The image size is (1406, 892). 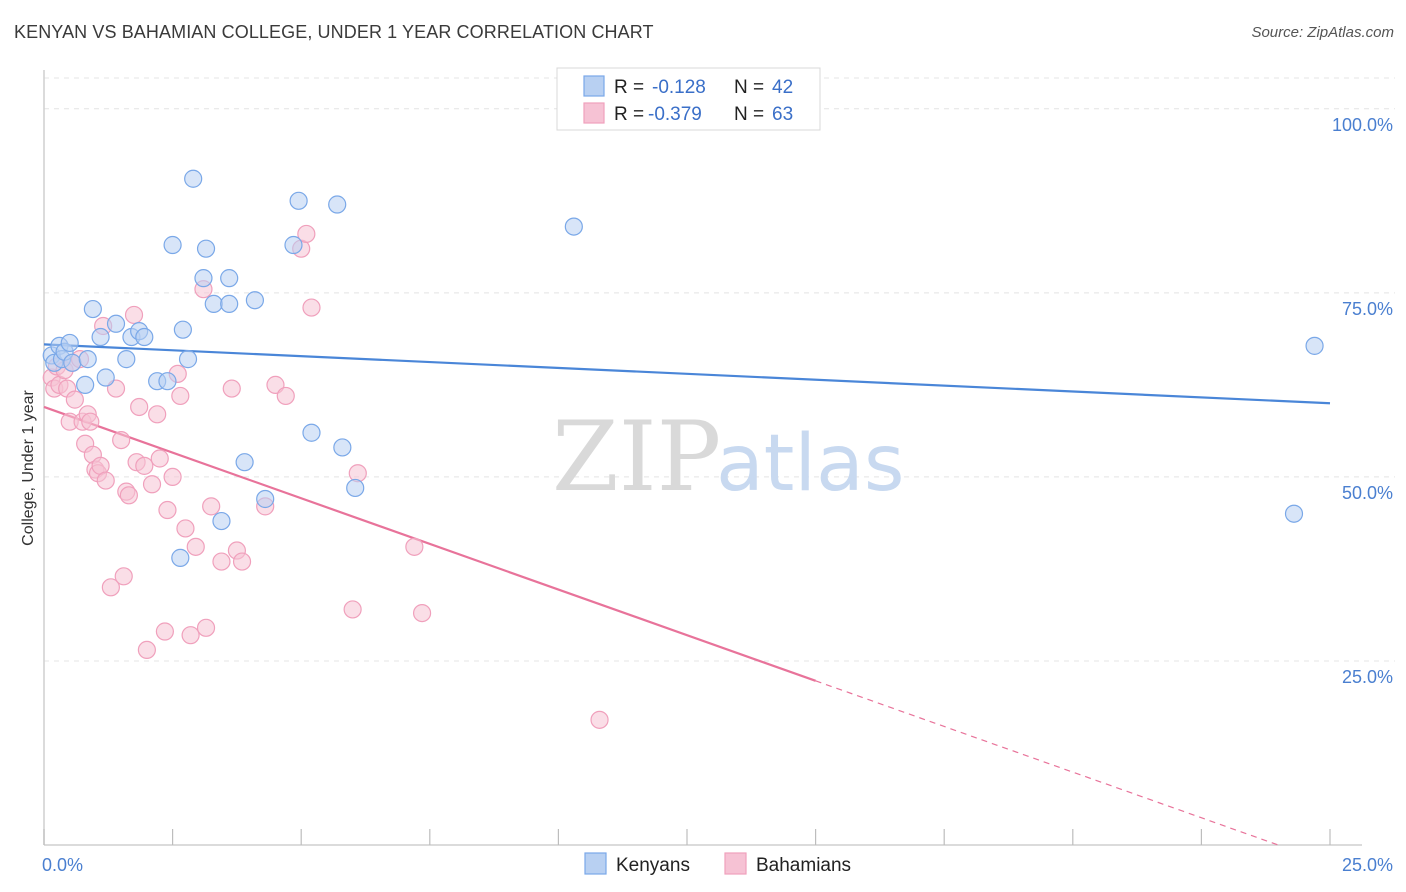 What do you see at coordinates (717, 864) in the screenshot?
I see `bottom-legend: Kenyans Bahamians` at bounding box center [717, 864].